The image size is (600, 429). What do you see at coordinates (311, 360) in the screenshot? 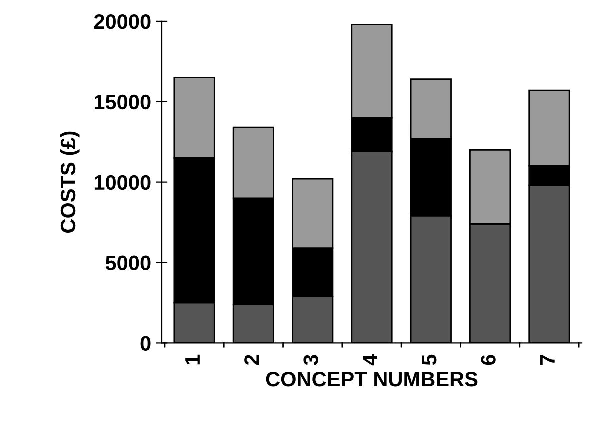
I see `x-tick-label: 3` at bounding box center [311, 360].